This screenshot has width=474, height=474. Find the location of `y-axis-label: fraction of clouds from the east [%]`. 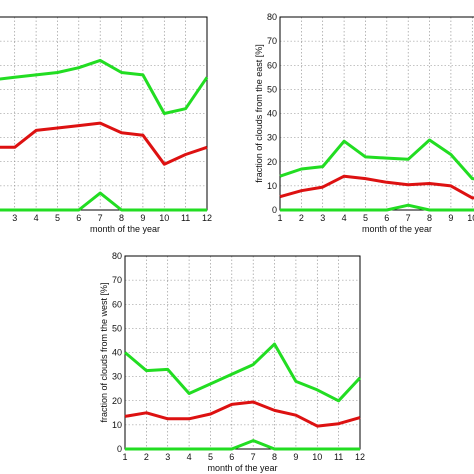

y-axis-label: fraction of clouds from the east [%] is located at coordinates (259, 113).